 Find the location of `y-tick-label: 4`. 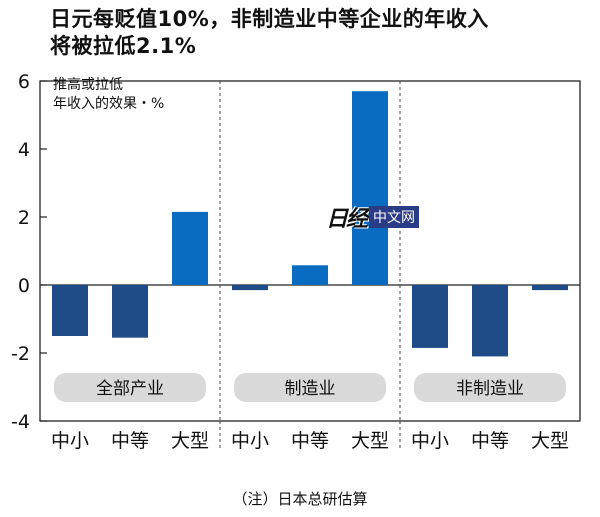

y-tick-label: 4 is located at coordinates (24, 150).